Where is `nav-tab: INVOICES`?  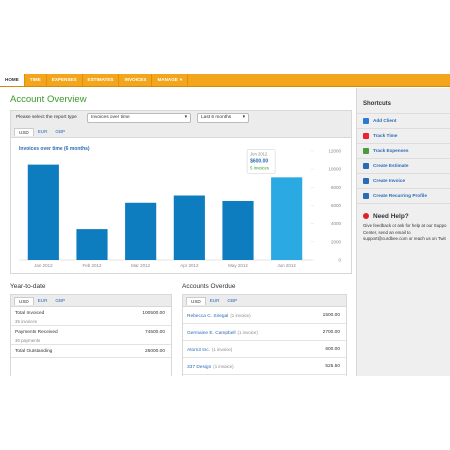 nav-tab: INVOICES is located at coordinates (136, 80).